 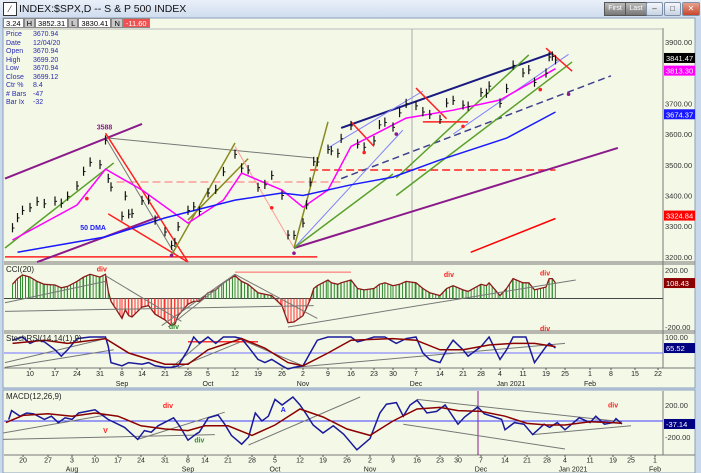 I want to click on quote-bar: 3.24 H 3852.31 L 3830.41 N -11.60, so click(x=76, y=23).